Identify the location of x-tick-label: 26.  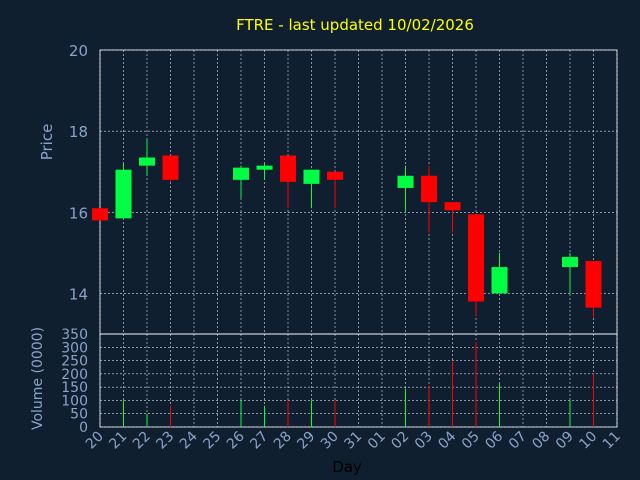
(236, 440).